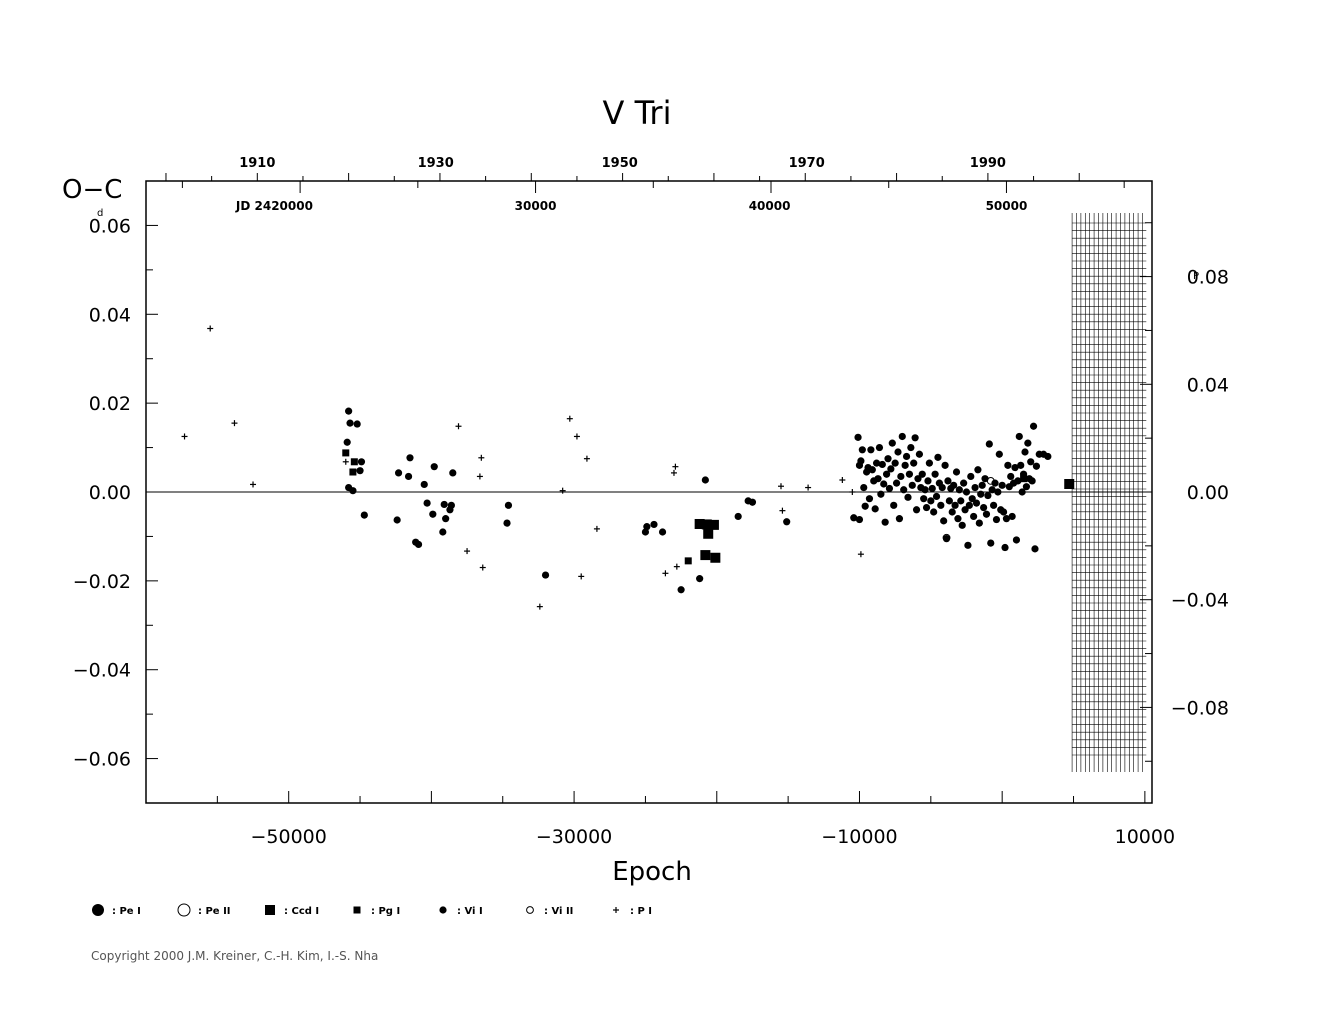  I want to click on y-axis-label: O−C, so click(92, 190).